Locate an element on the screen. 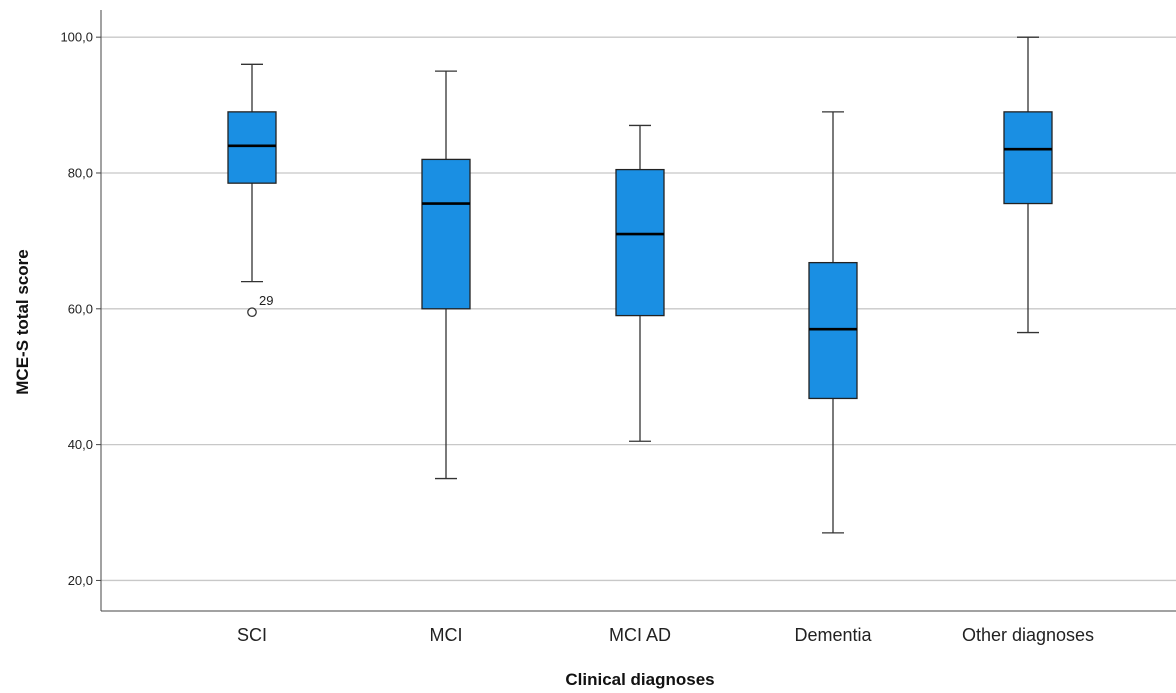  box-mci is located at coordinates (446, 275).